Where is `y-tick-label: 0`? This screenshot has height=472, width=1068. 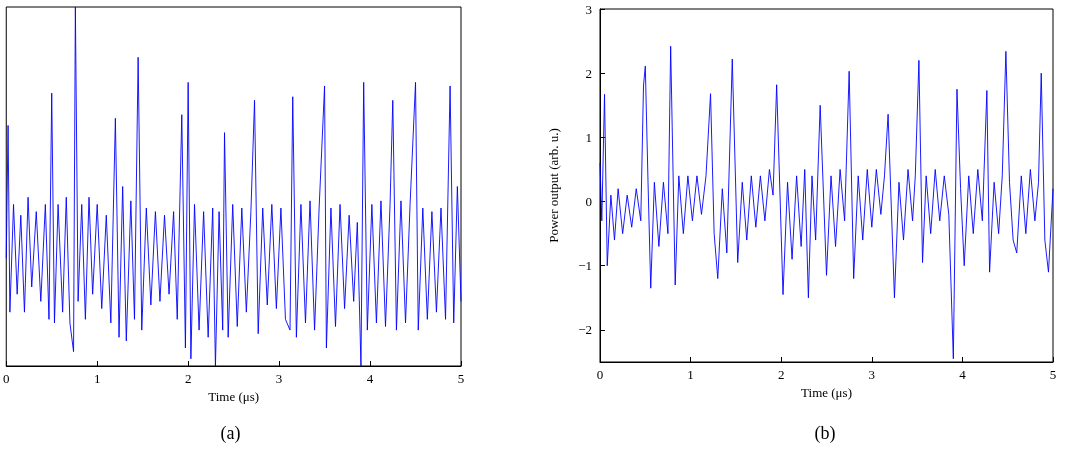 y-tick-label: 0 is located at coordinates (588, 202).